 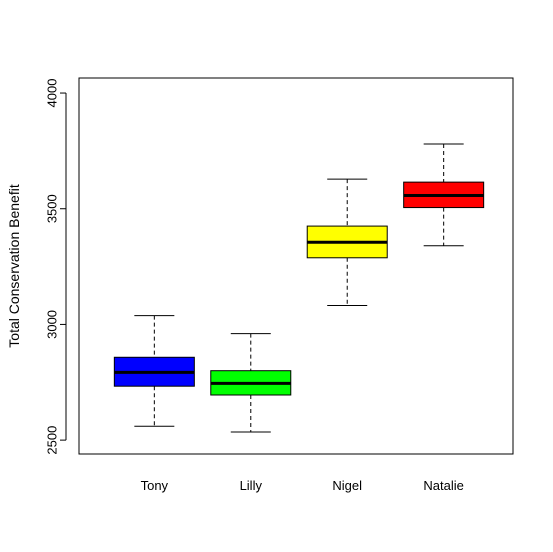 I want to click on x-tick-label: Natalie, so click(x=443, y=485).